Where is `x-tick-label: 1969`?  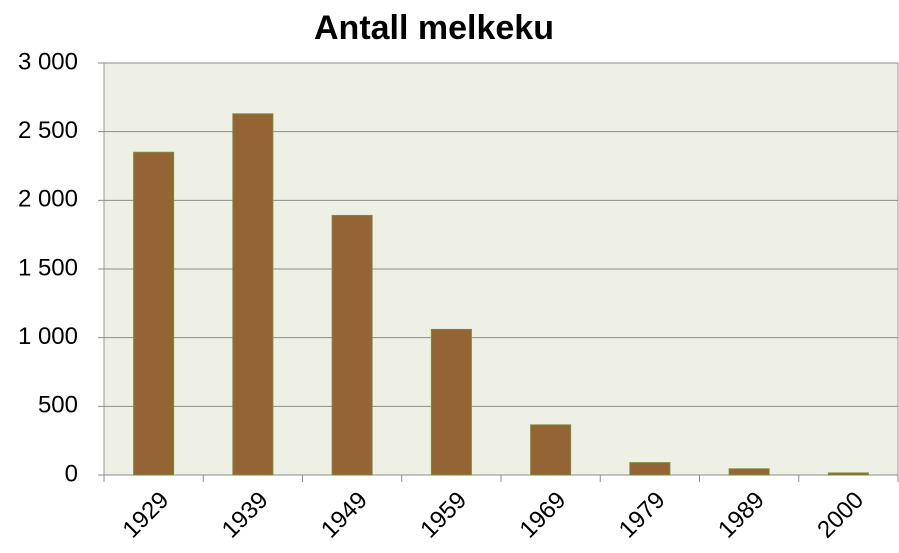
x-tick-label: 1969 is located at coordinates (543, 515).